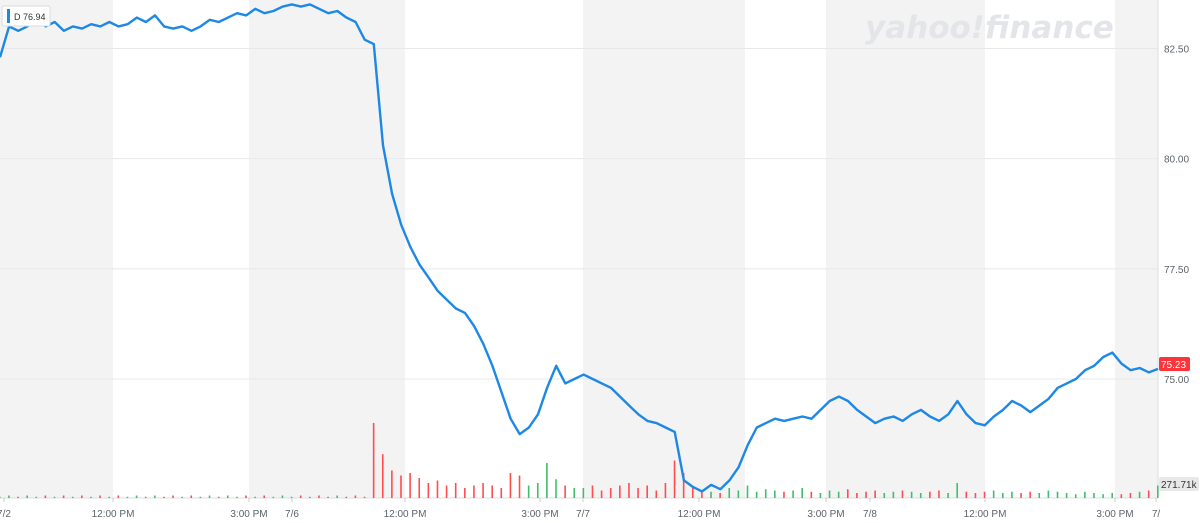 The width and height of the screenshot is (1200, 523). What do you see at coordinates (1176, 49) in the screenshot?
I see `y-tick-label: 82.50` at bounding box center [1176, 49].